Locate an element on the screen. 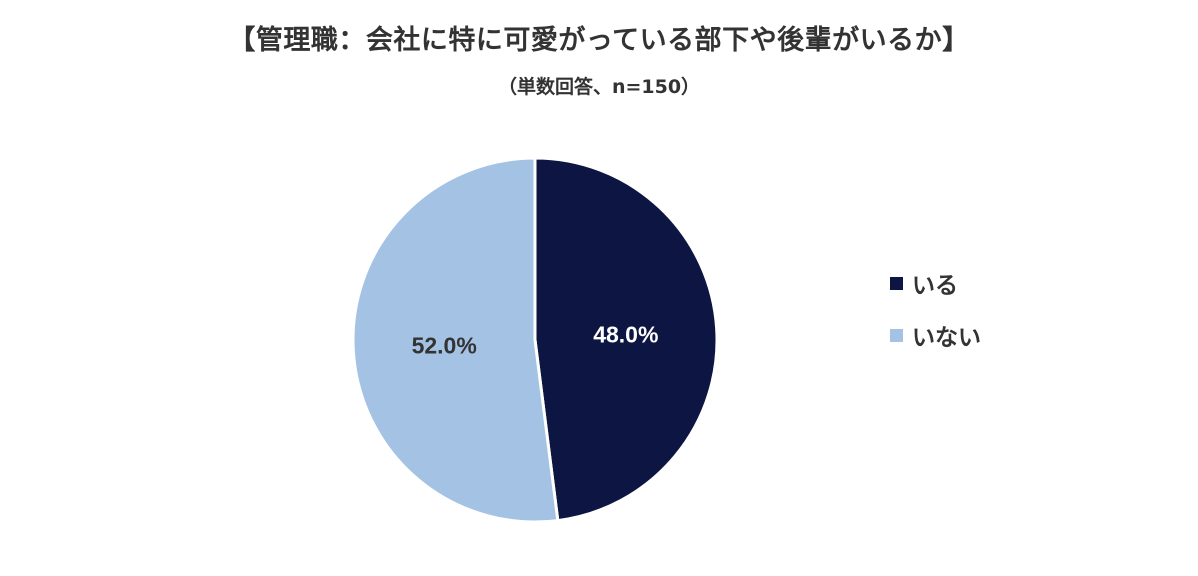 This screenshot has height=576, width=1198. legend-swatch-inai is located at coordinates (896, 335).